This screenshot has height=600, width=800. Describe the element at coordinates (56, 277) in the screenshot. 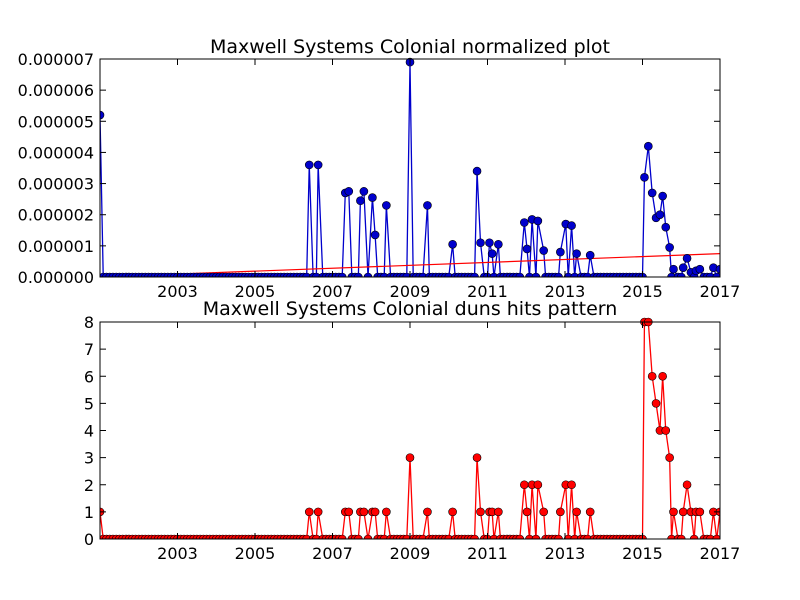

I see `y-tick-label: 0.000000` at that location.